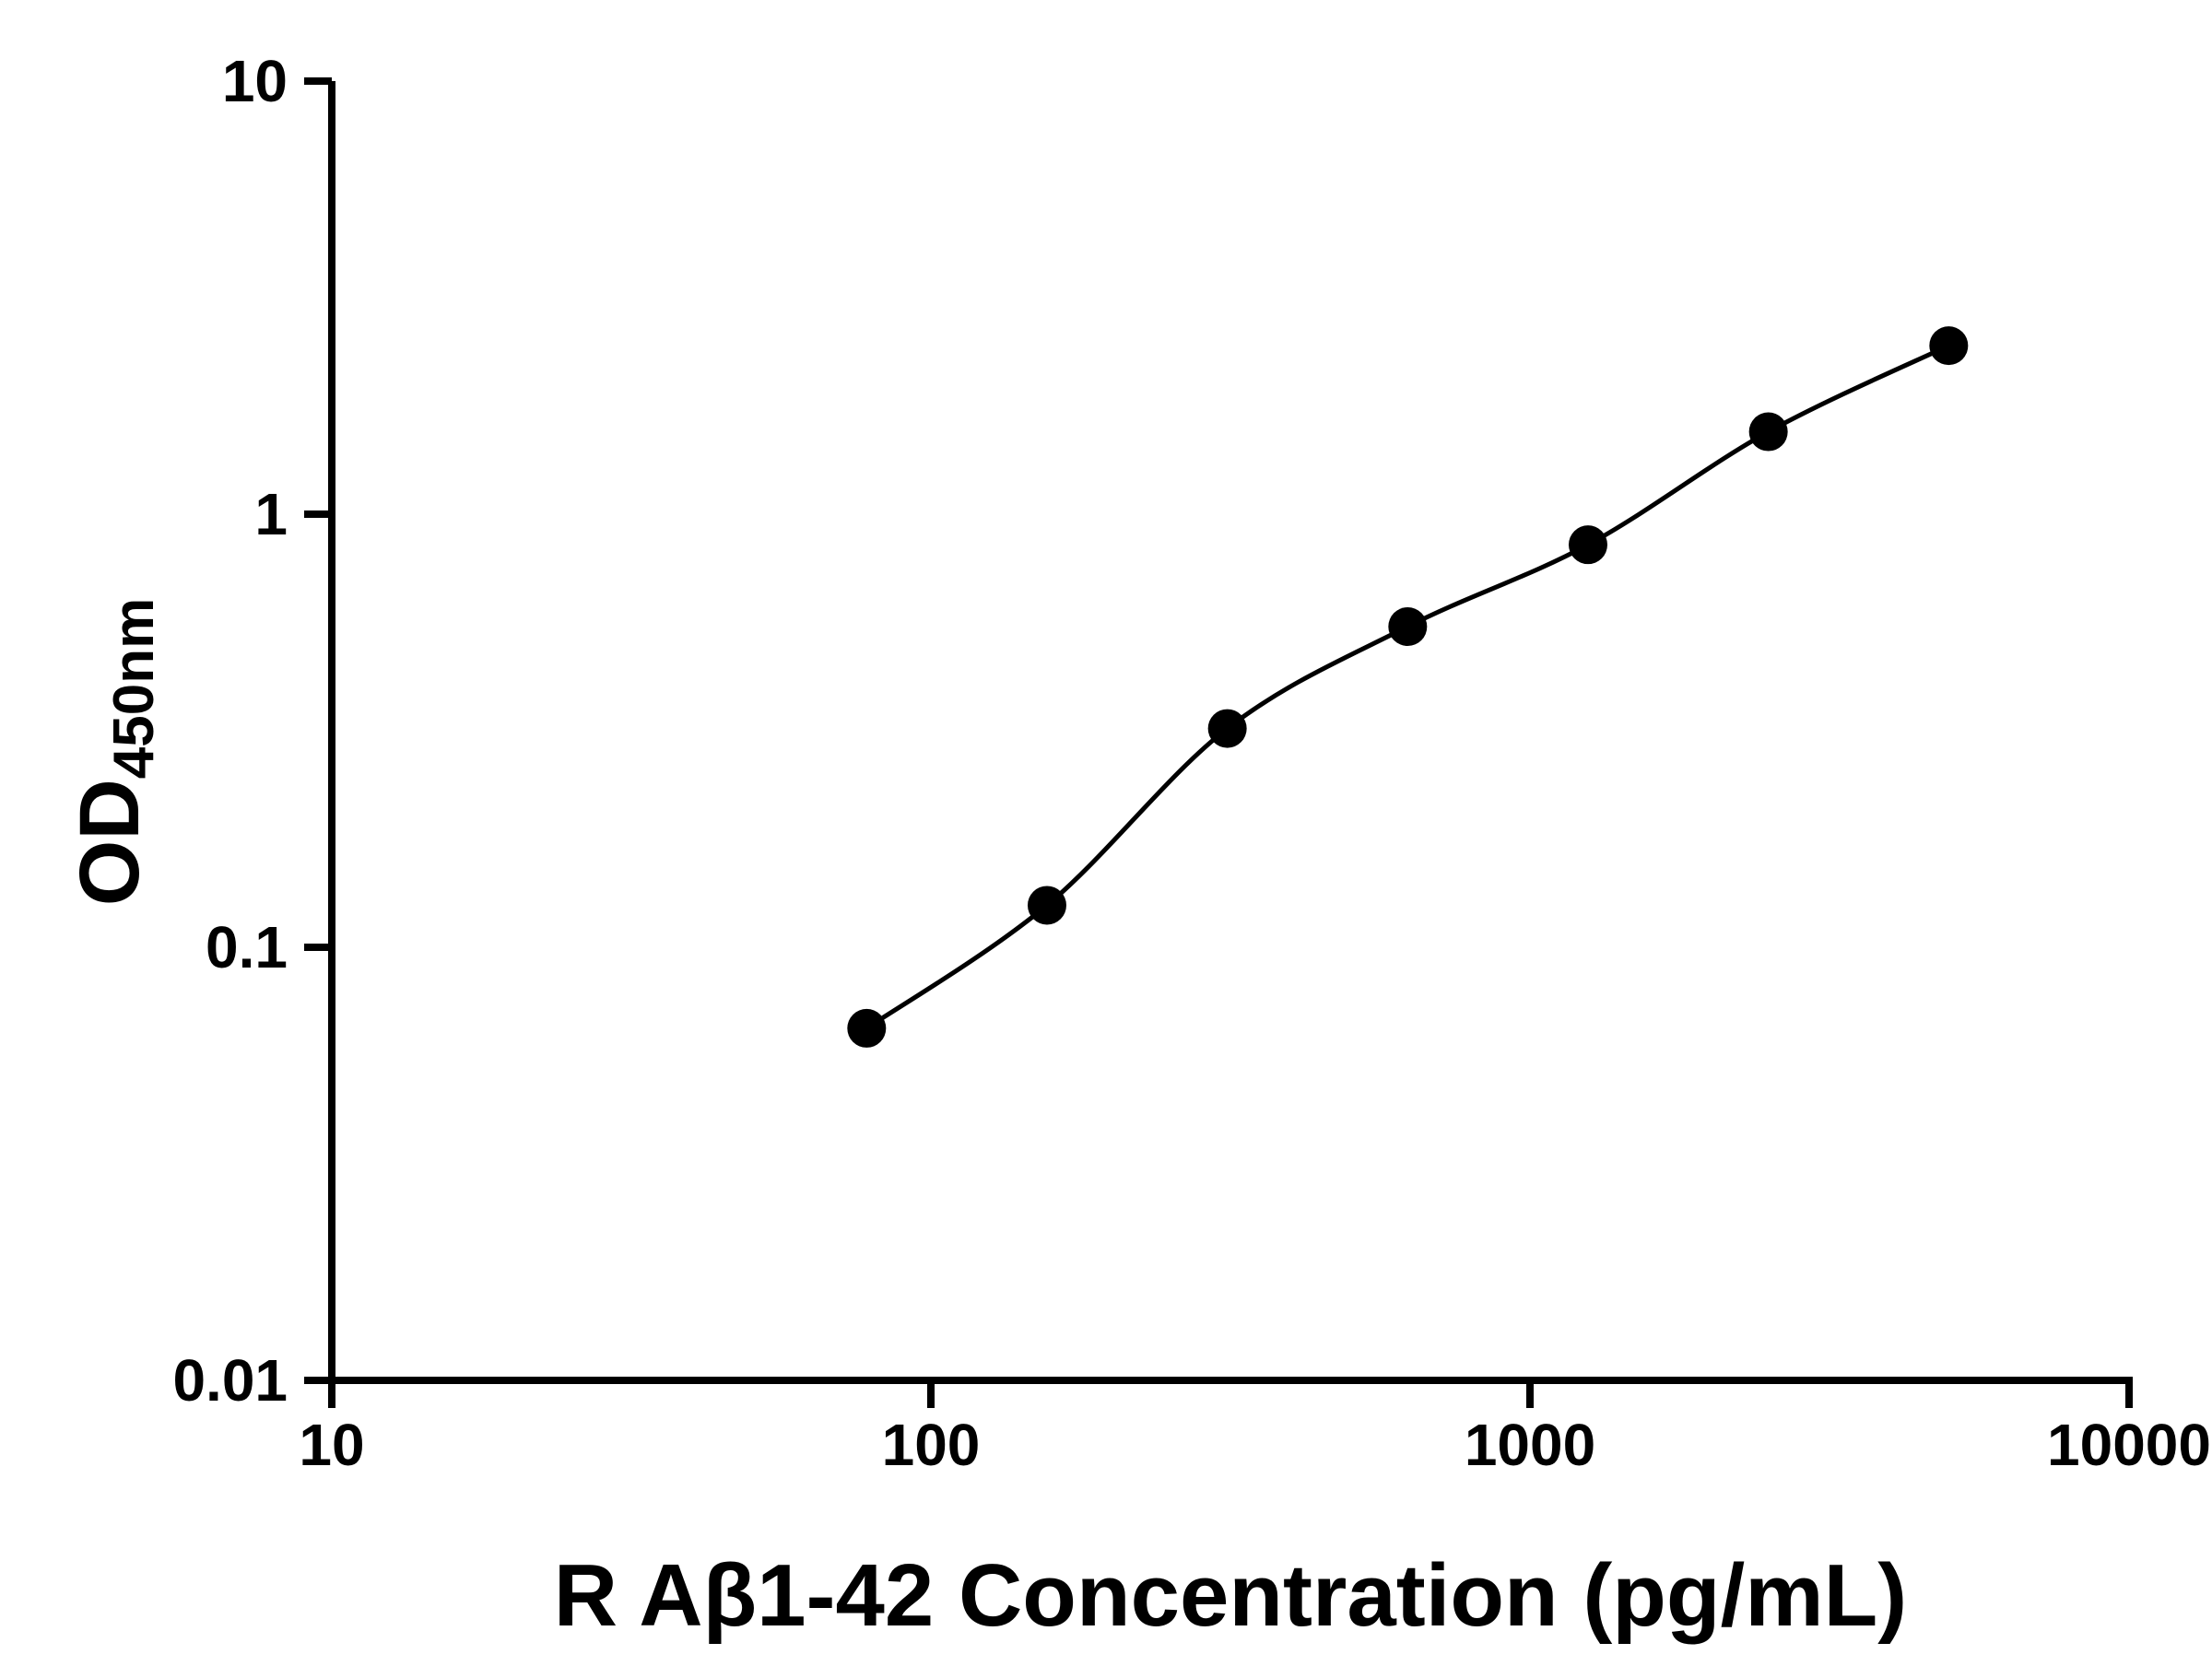 This screenshot has width=2212, height=1678. Describe the element at coordinates (110, 843) in the screenshot. I see `y-axis-title-main: OD` at that location.